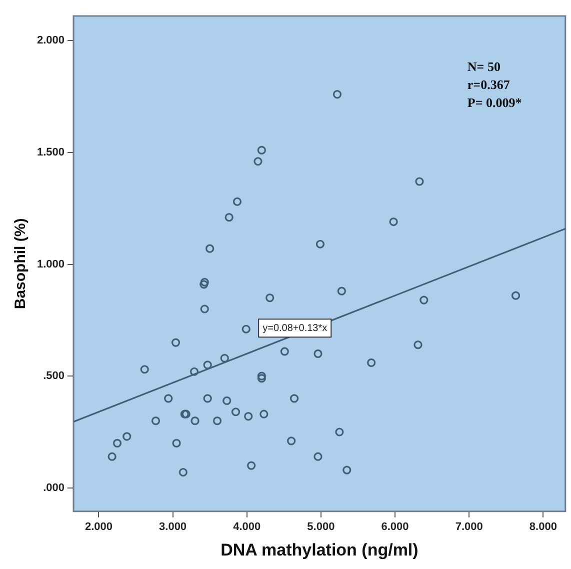 Image resolution: width=571 pixels, height=569 pixels. Describe the element at coordinates (488, 84) in the screenshot. I see `annotation: r=0.367` at that location.